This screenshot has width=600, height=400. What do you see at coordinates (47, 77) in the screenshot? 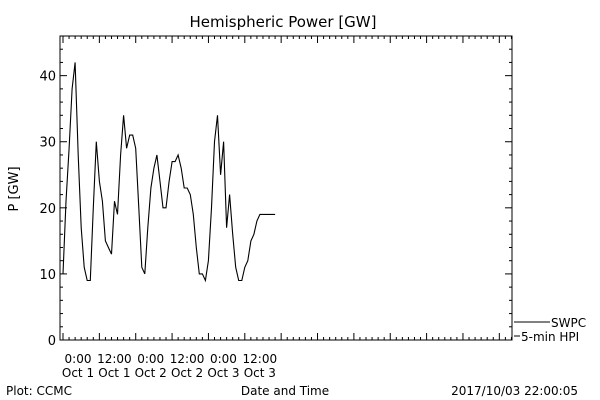
I see `y-tick-label: 40` at bounding box center [47, 77].